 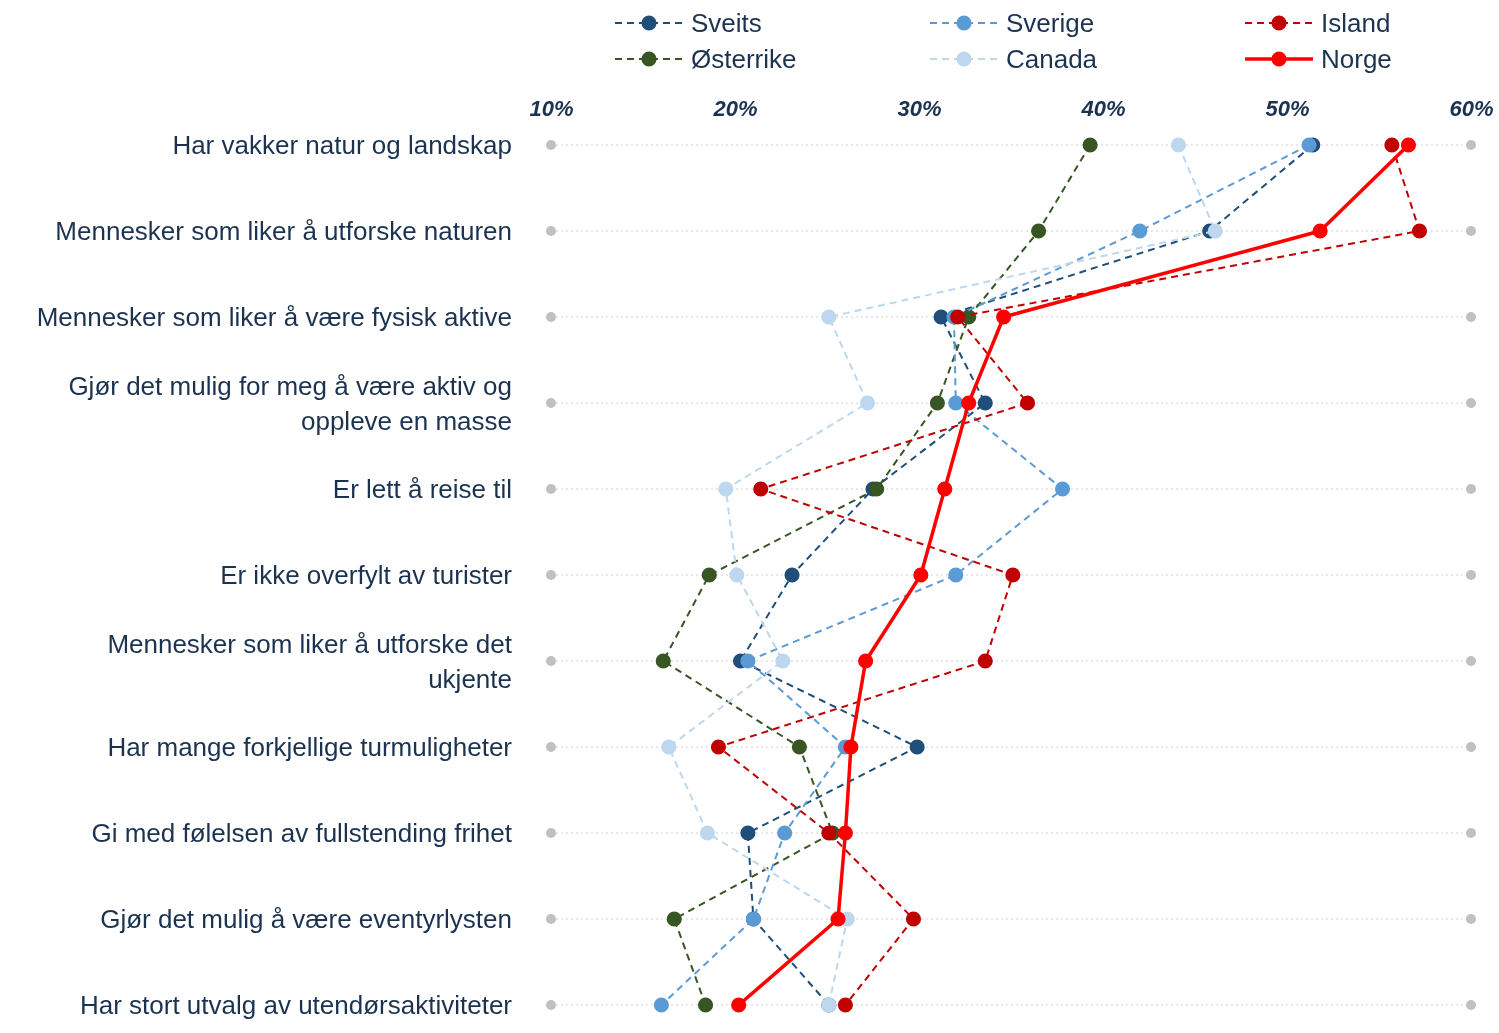 What do you see at coordinates (310, 747) in the screenshot?
I see `y-tick-label: Har mange forkjellige turmuligheter` at bounding box center [310, 747].